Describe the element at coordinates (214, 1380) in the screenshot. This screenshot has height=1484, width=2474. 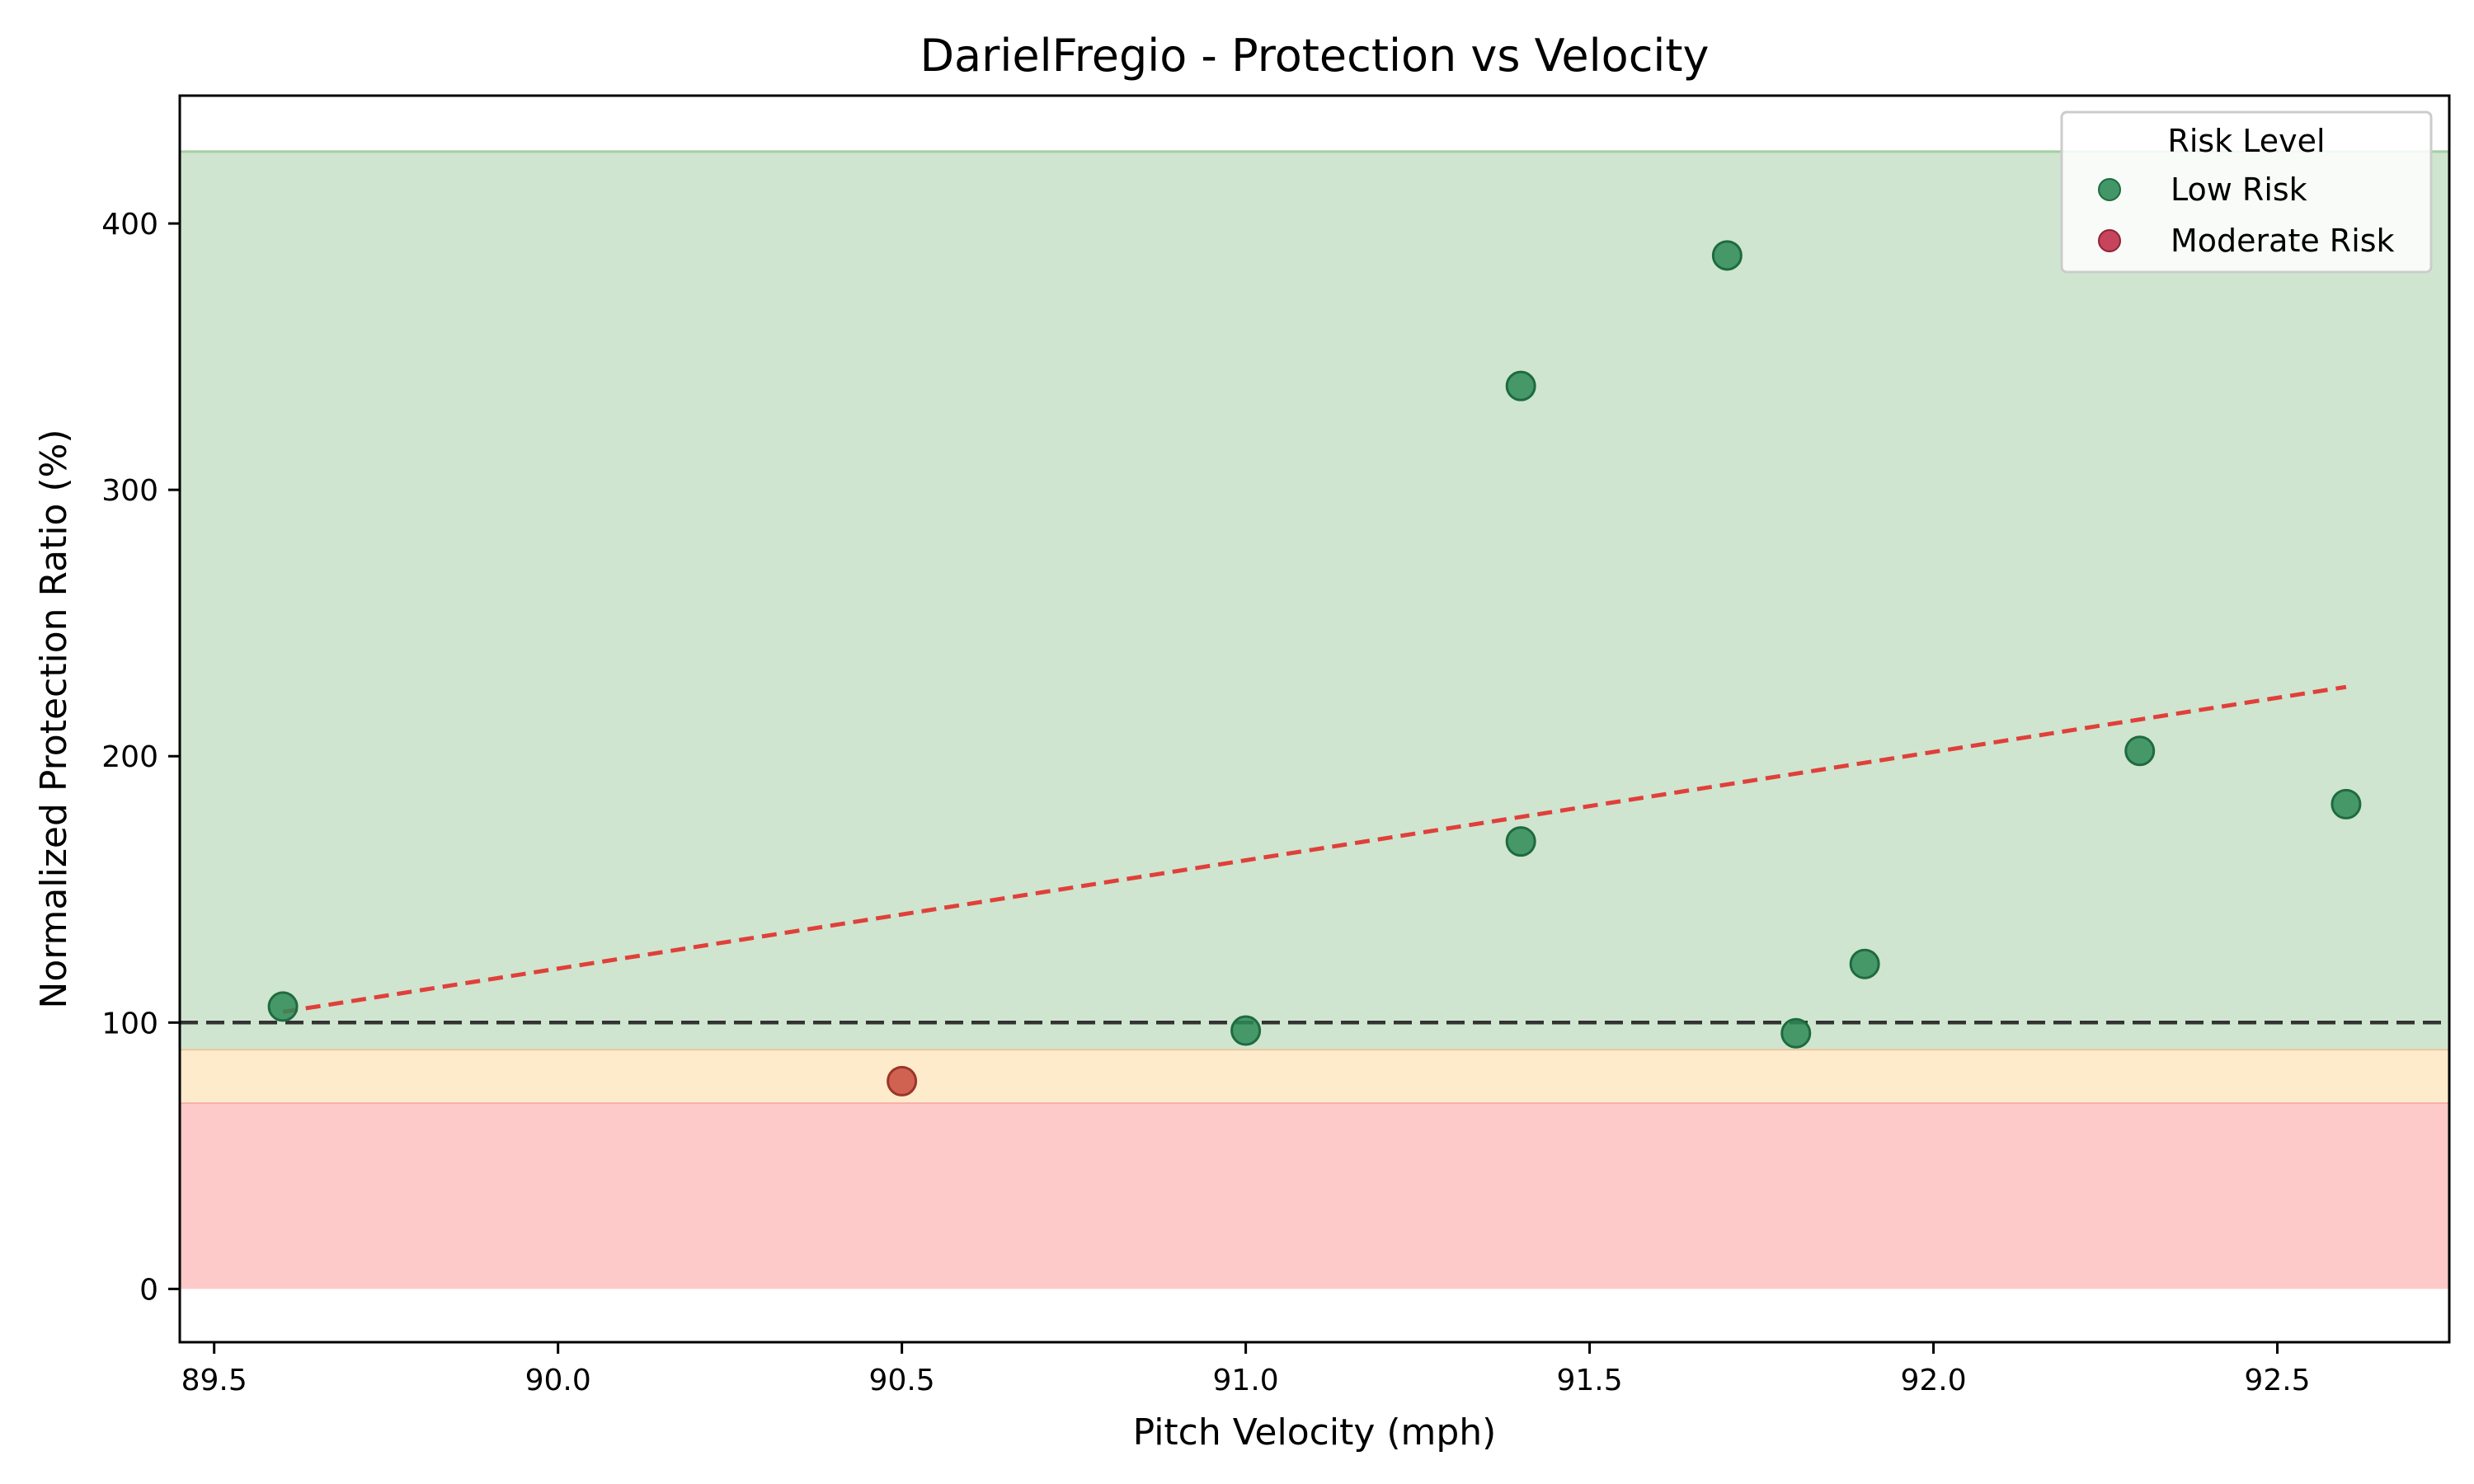
I see `x-tick-label-0: 89.5` at that location.